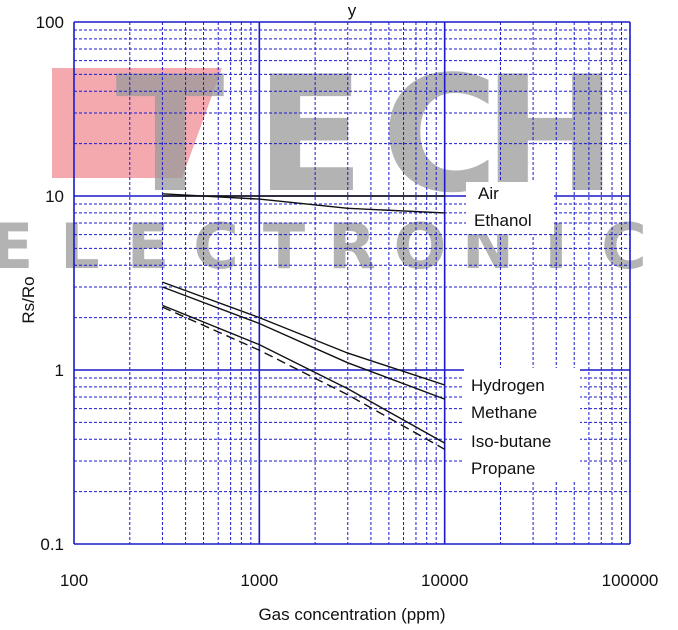 This screenshot has width=678, height=630. What do you see at coordinates (137, 123) in the screenshot?
I see `watermark-red-shape` at bounding box center [137, 123].